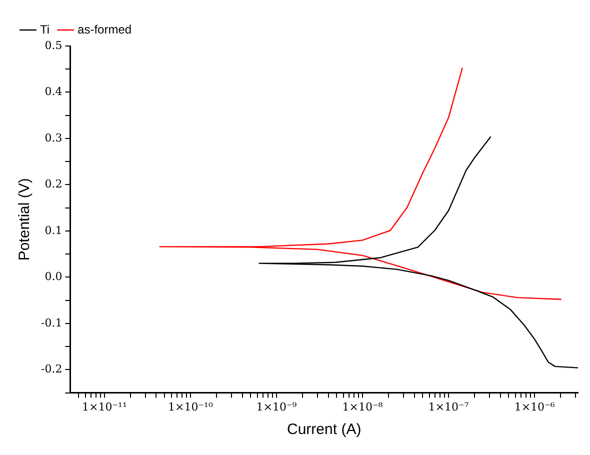  Describe the element at coordinates (53, 184) in the screenshot. I see `y-tick-label: 0.2` at that location.